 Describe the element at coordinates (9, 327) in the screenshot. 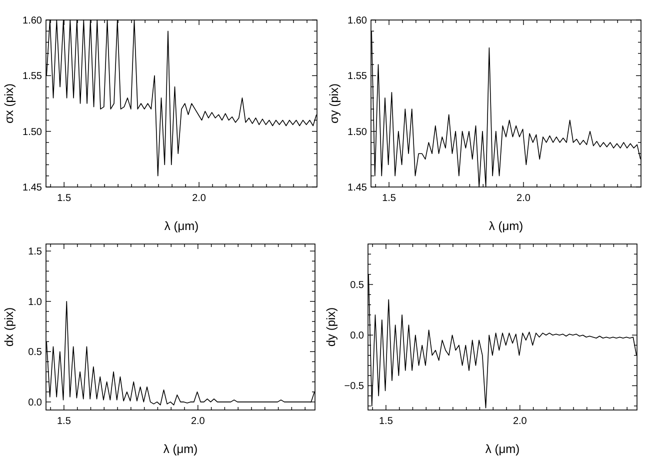

I see `y-axis-title: dx (pix)` at that location.